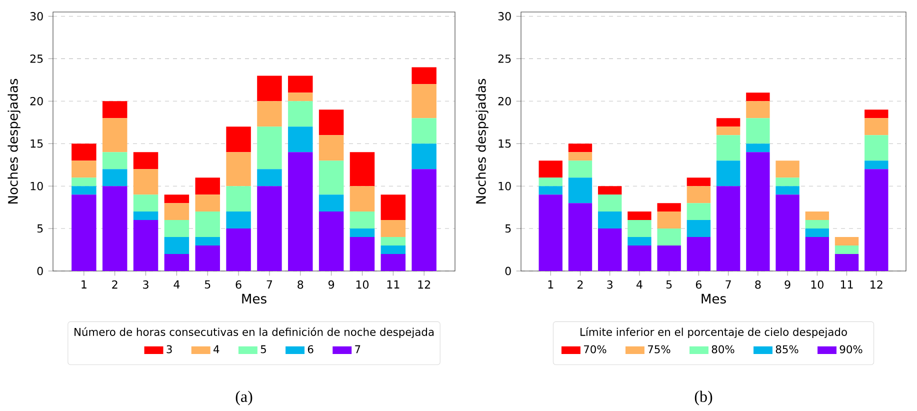  Describe the element at coordinates (362, 284) in the screenshot. I see `x-tick-label: 10` at that location.